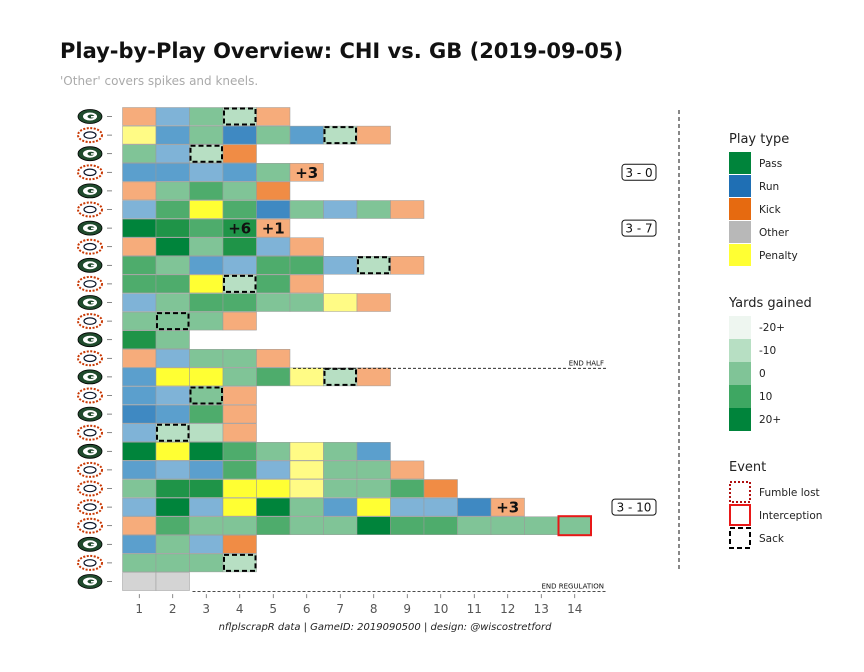  Describe the element at coordinates (139, 609) in the screenshot. I see `x-tick-label: 1` at that location.